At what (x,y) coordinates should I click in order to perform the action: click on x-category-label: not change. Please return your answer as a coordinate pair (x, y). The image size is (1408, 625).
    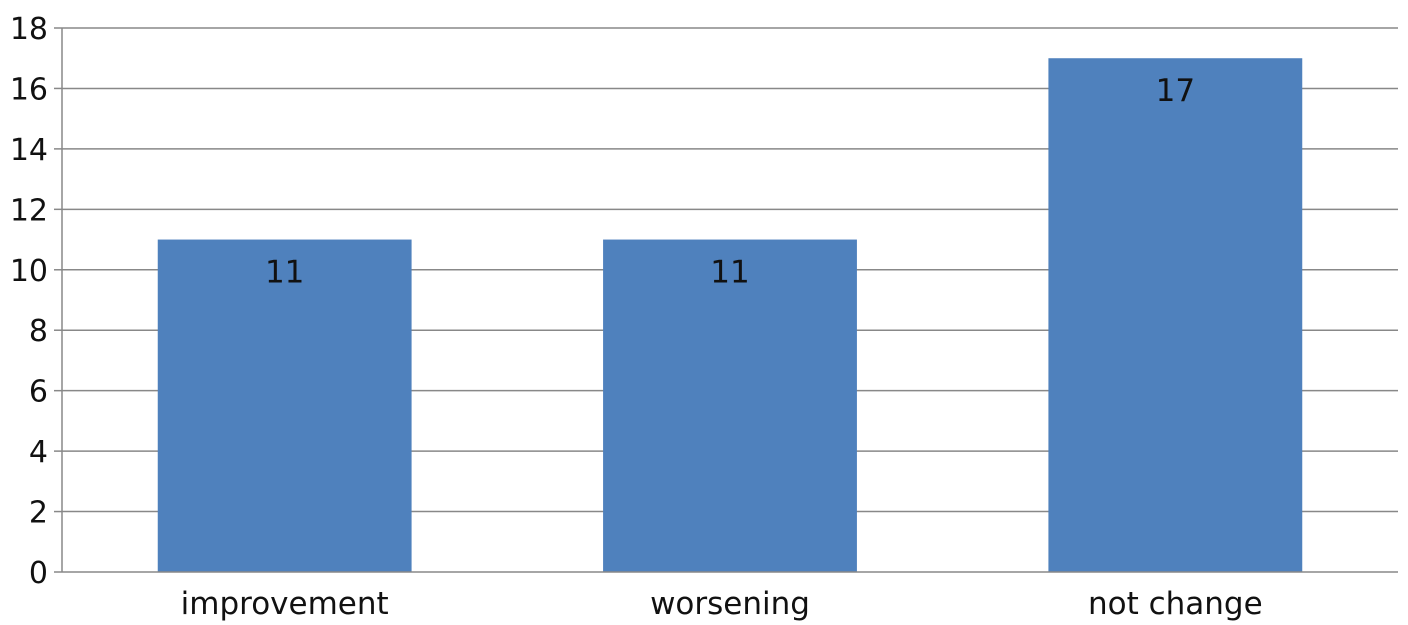
    Looking at the image, I should click on (1175, 604).